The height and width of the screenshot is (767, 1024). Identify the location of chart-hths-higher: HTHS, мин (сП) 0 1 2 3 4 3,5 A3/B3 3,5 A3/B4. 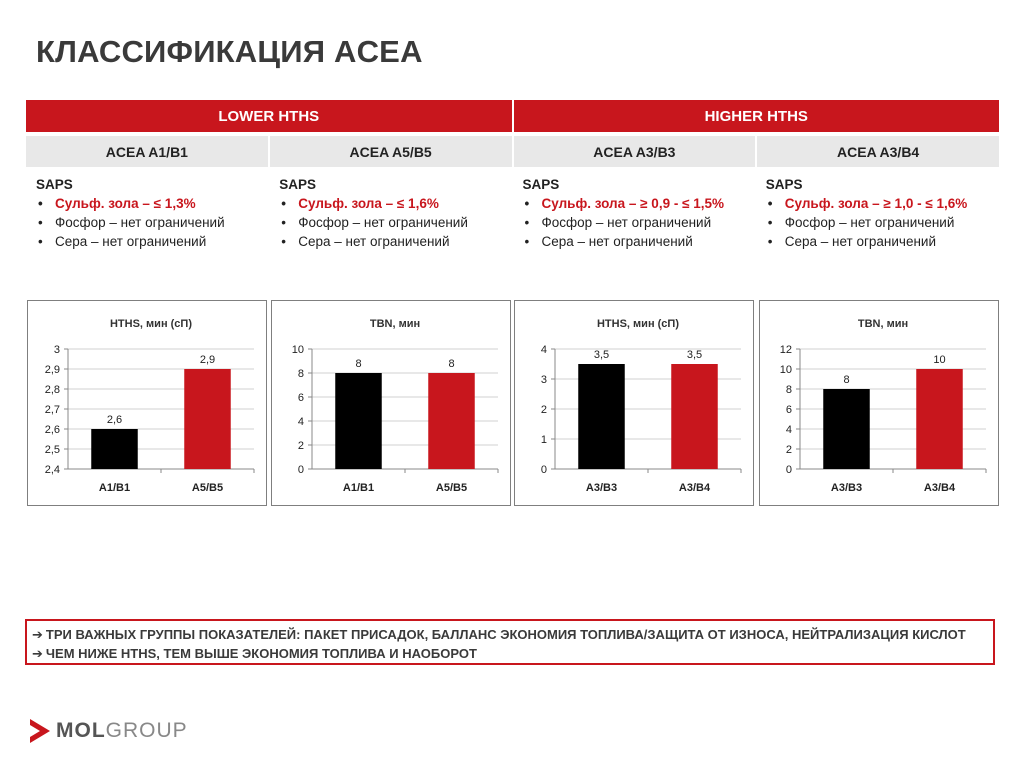
(634, 403).